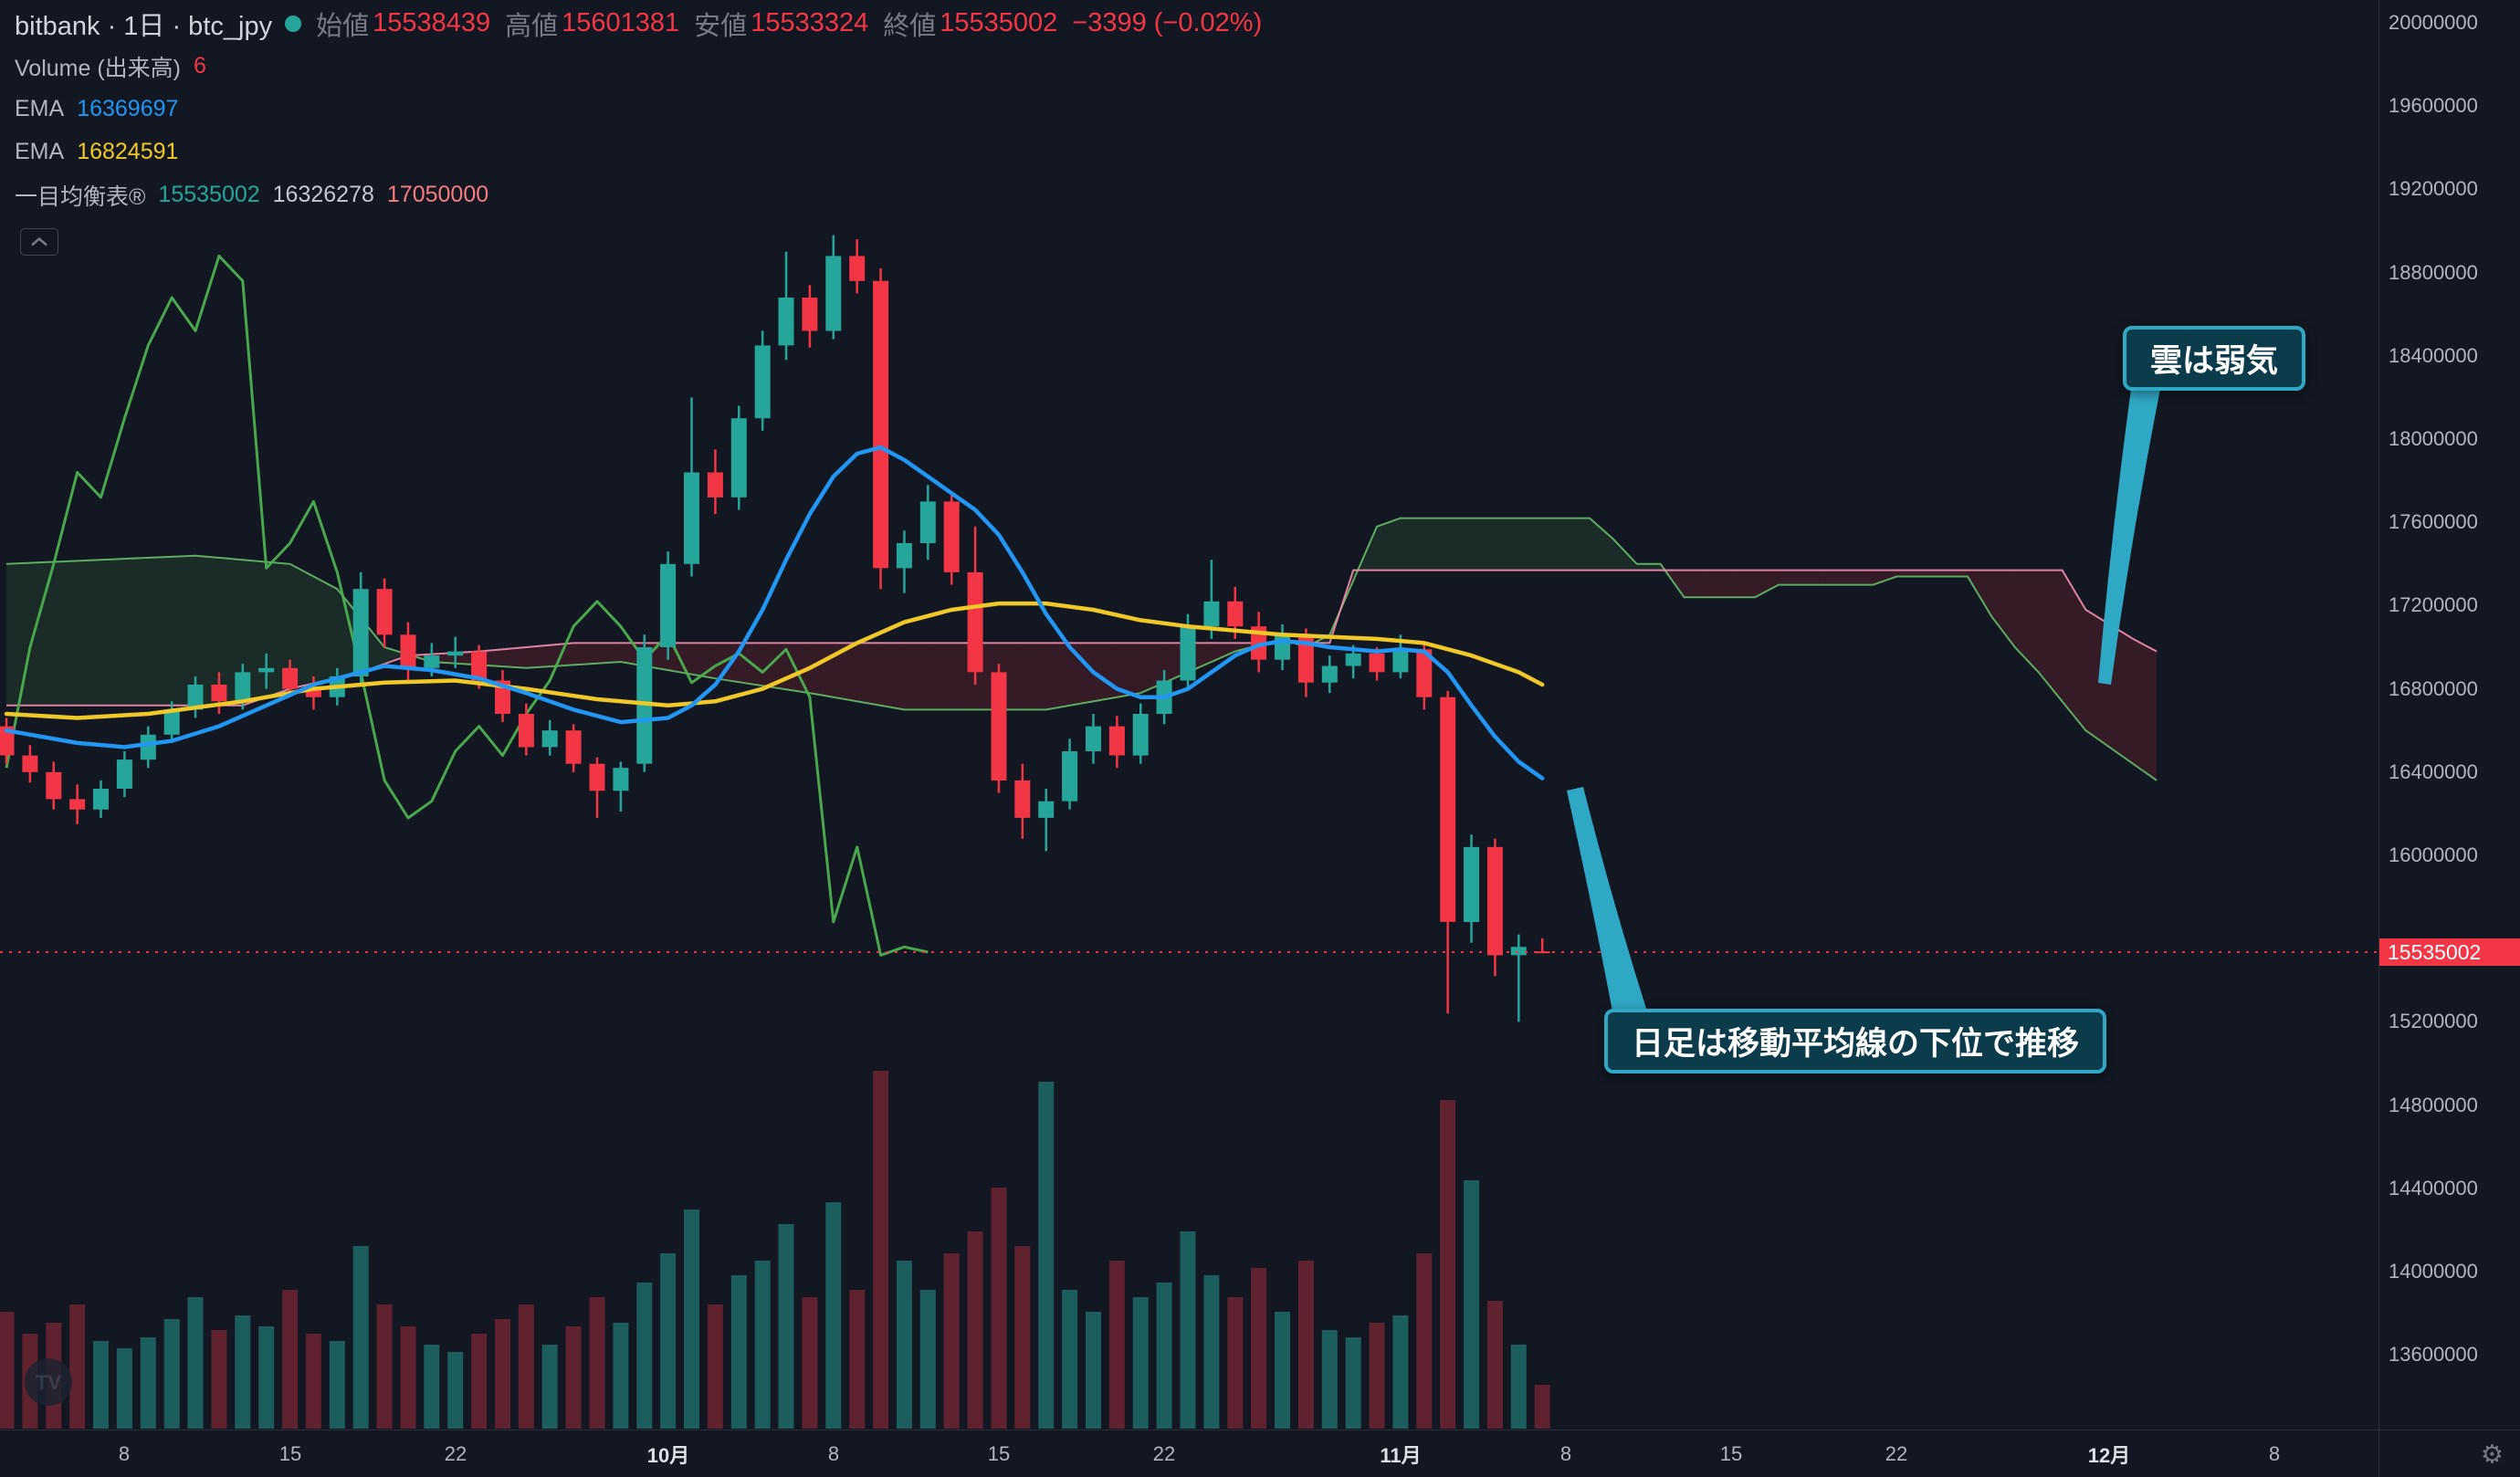 The height and width of the screenshot is (1477, 2520). What do you see at coordinates (2433, 521) in the screenshot?
I see `price-axis-label: 17600000` at bounding box center [2433, 521].